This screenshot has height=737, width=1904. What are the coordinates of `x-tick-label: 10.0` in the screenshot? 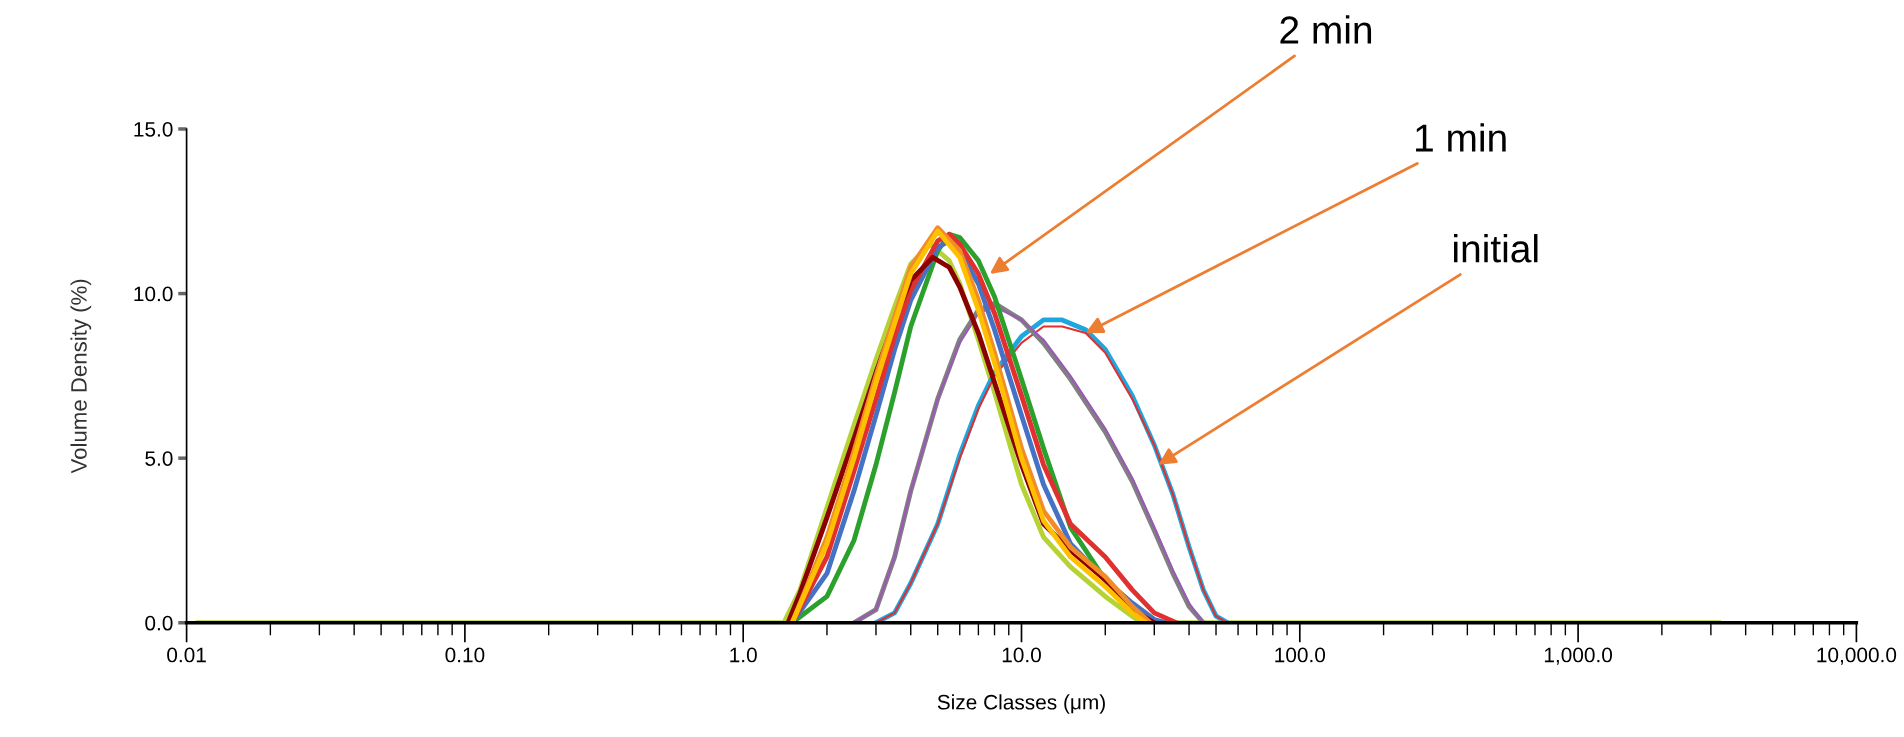 It's located at (1021, 655).